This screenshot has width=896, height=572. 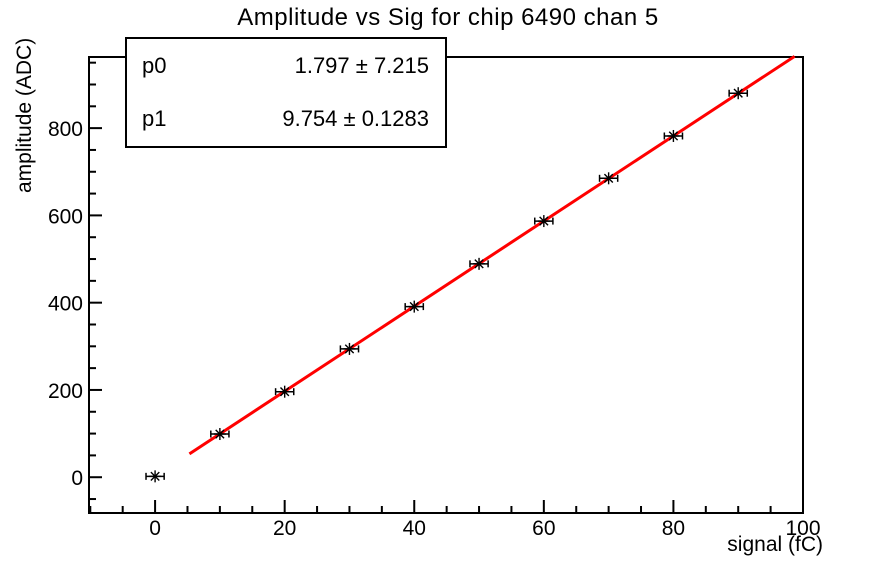 What do you see at coordinates (543, 528) in the screenshot?
I see `x-tick-label: 60` at bounding box center [543, 528].